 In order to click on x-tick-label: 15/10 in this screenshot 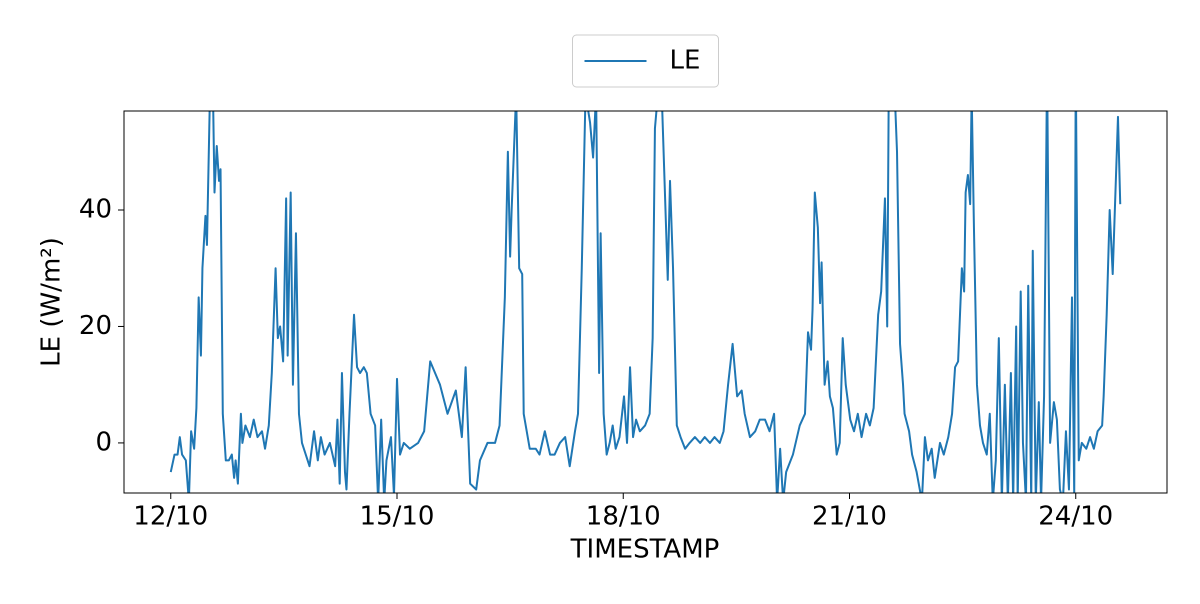, I will do `click(397, 517)`.